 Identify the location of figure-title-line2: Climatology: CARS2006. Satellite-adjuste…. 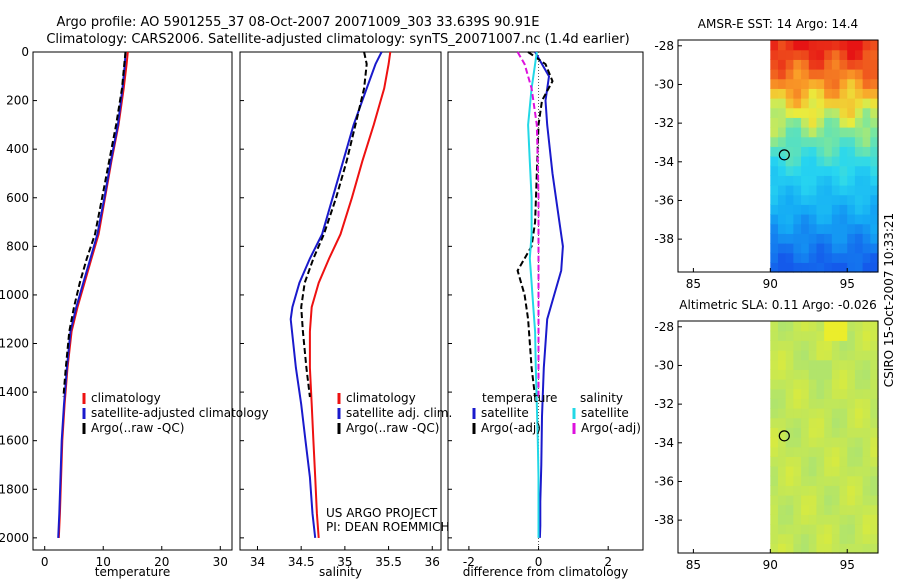
(337, 39).